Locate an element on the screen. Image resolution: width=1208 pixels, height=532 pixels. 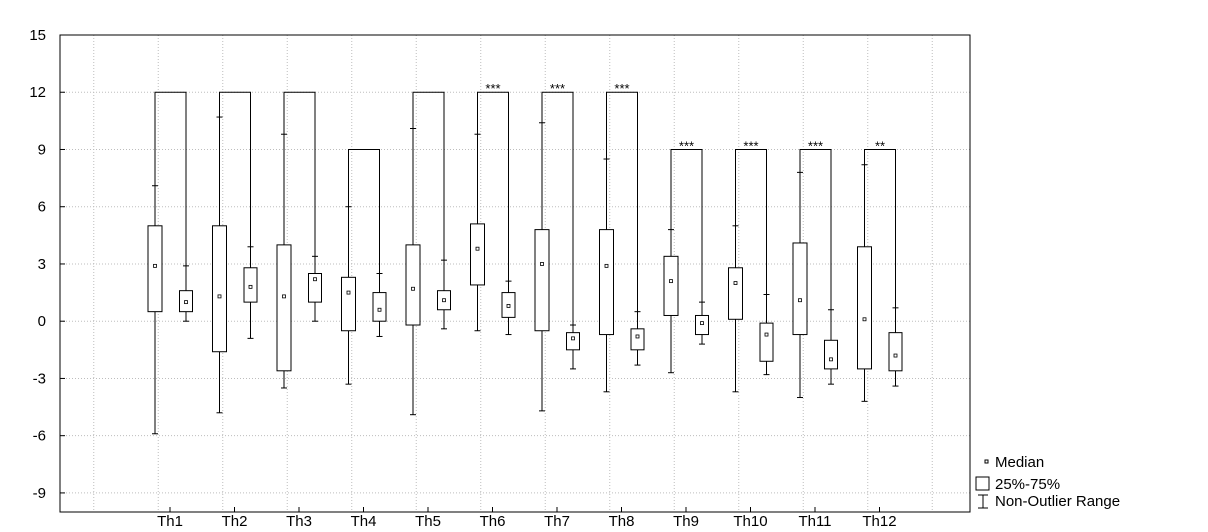
legend: Median 25%-75% Non-Outlier Range is located at coordinates (1047, 482).